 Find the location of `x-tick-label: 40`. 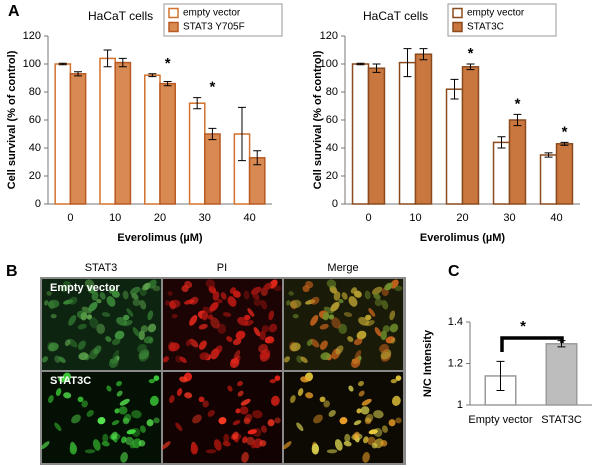

x-tick-label: 40 is located at coordinates (249, 218).